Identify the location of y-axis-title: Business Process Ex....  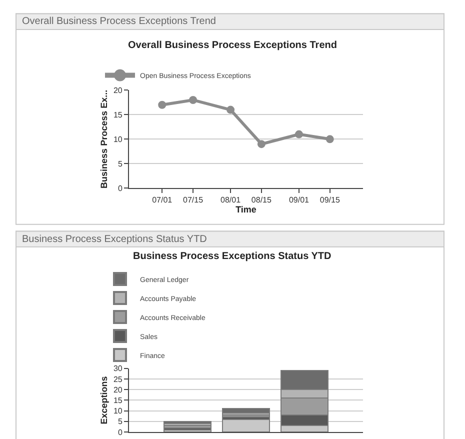
(103, 139).